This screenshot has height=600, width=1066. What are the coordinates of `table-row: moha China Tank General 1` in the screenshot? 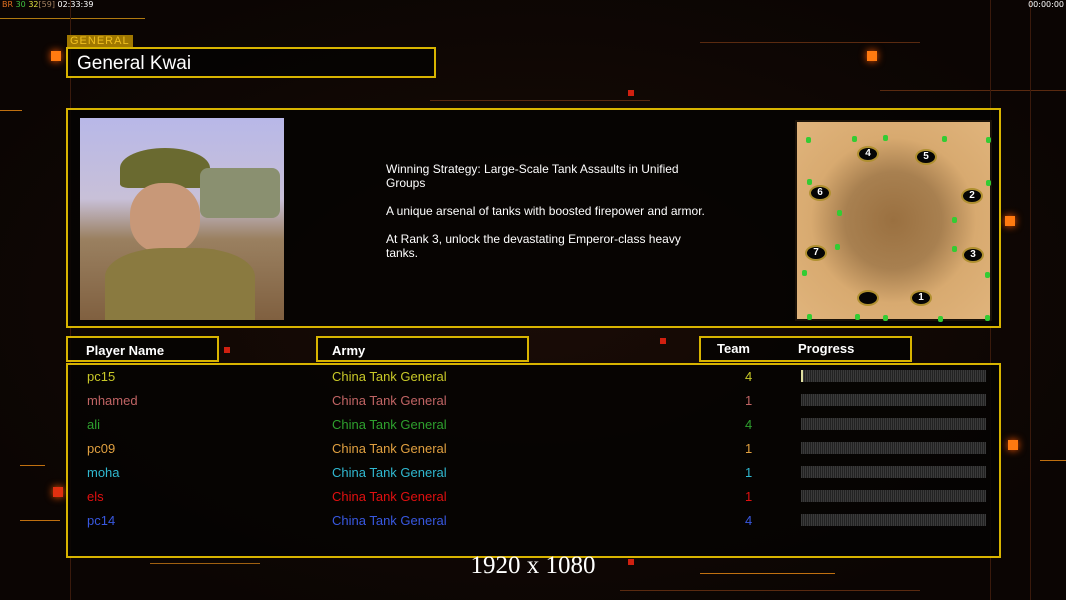 It's located at (533, 473).